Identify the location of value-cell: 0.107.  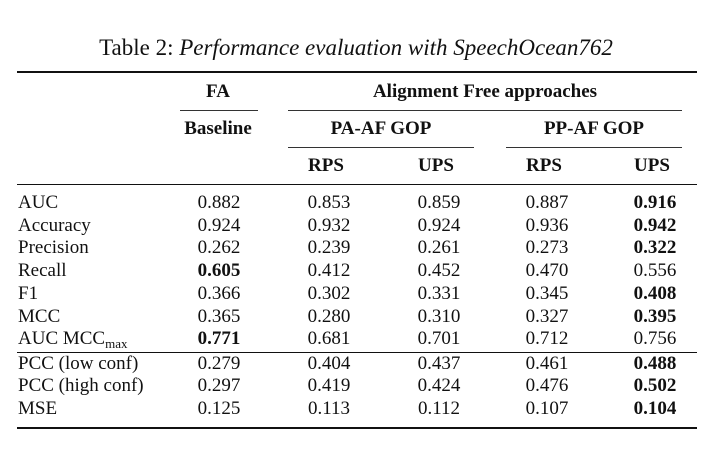
(547, 408).